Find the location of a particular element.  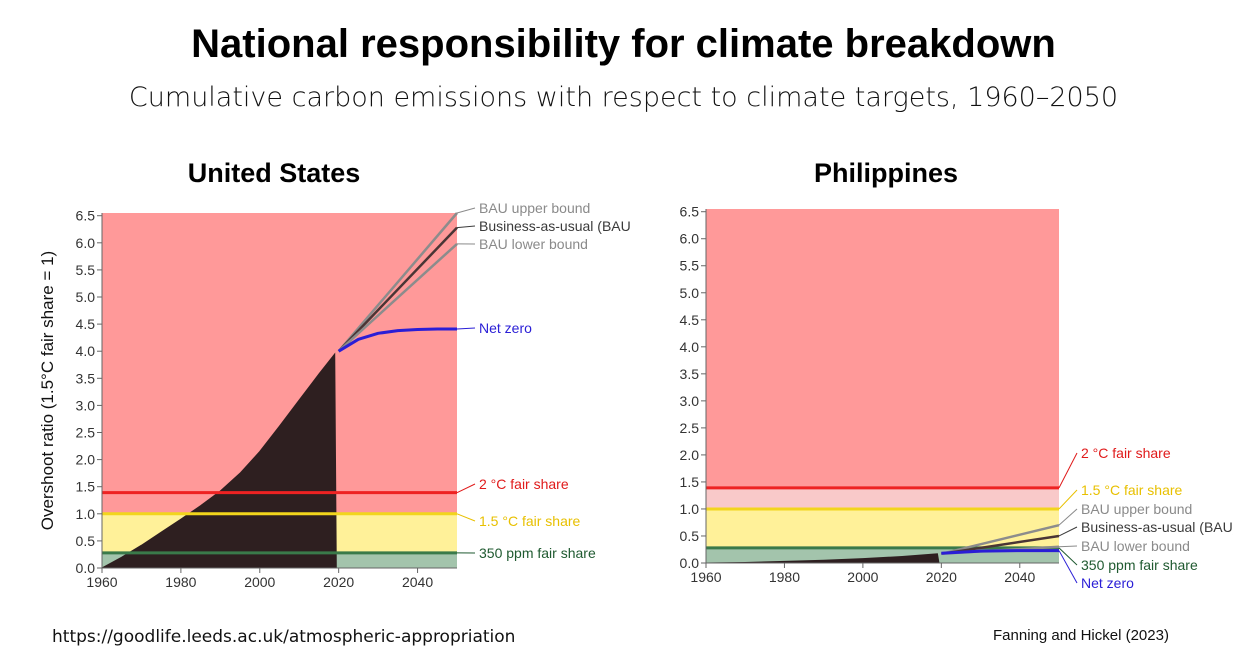

historical-emissions-area is located at coordinates (822, 558).